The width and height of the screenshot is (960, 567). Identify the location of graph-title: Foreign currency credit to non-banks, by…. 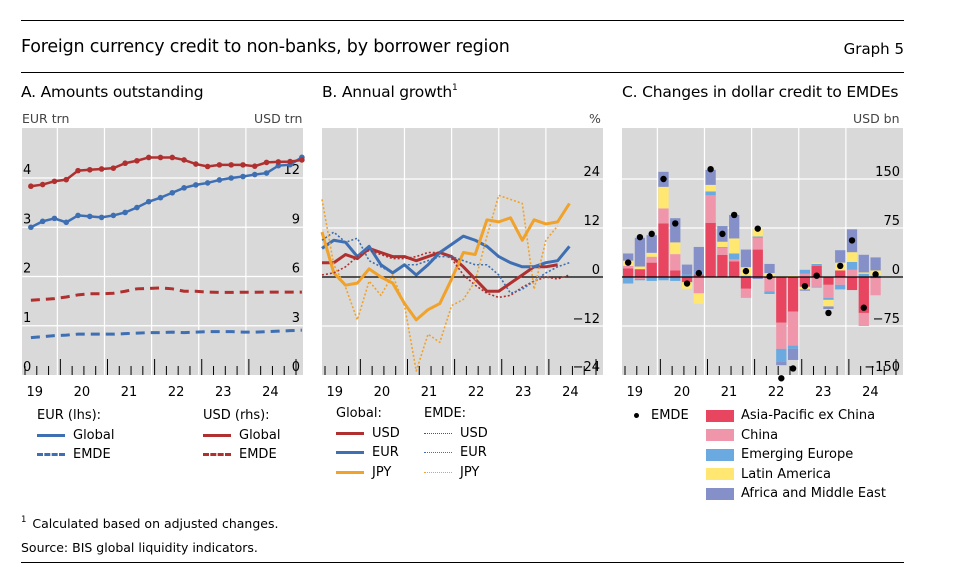
(265, 47).